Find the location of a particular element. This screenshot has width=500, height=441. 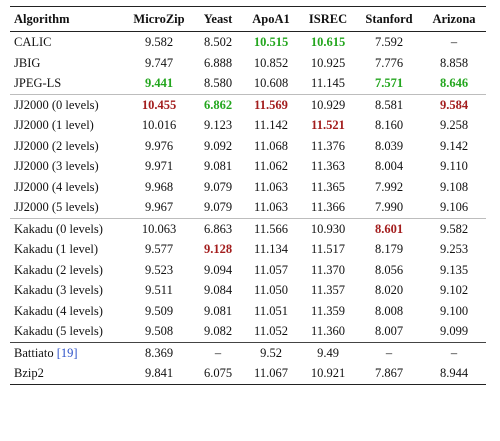

value-cell: 8.007 is located at coordinates (389, 331).